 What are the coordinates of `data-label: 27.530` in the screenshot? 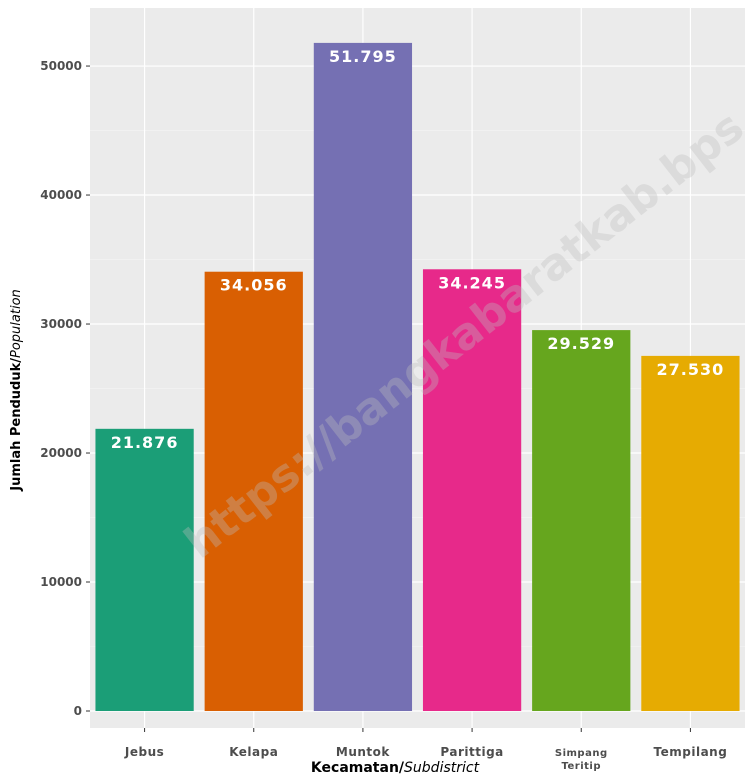 It's located at (691, 369).